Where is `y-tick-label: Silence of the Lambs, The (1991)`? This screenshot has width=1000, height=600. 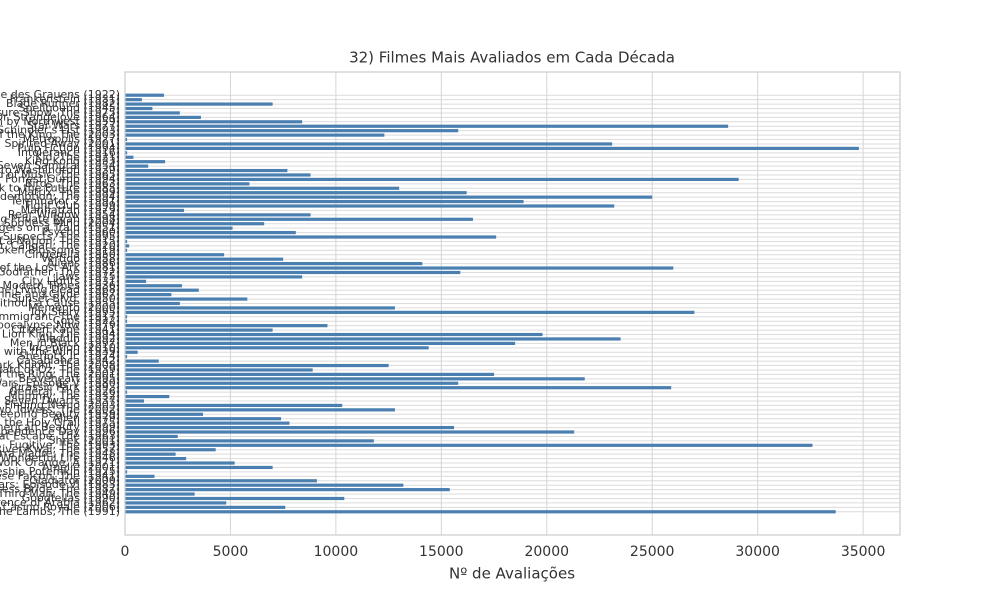 y-tick-label: Silence of the Lambs, The (1991) is located at coordinates (60, 511).